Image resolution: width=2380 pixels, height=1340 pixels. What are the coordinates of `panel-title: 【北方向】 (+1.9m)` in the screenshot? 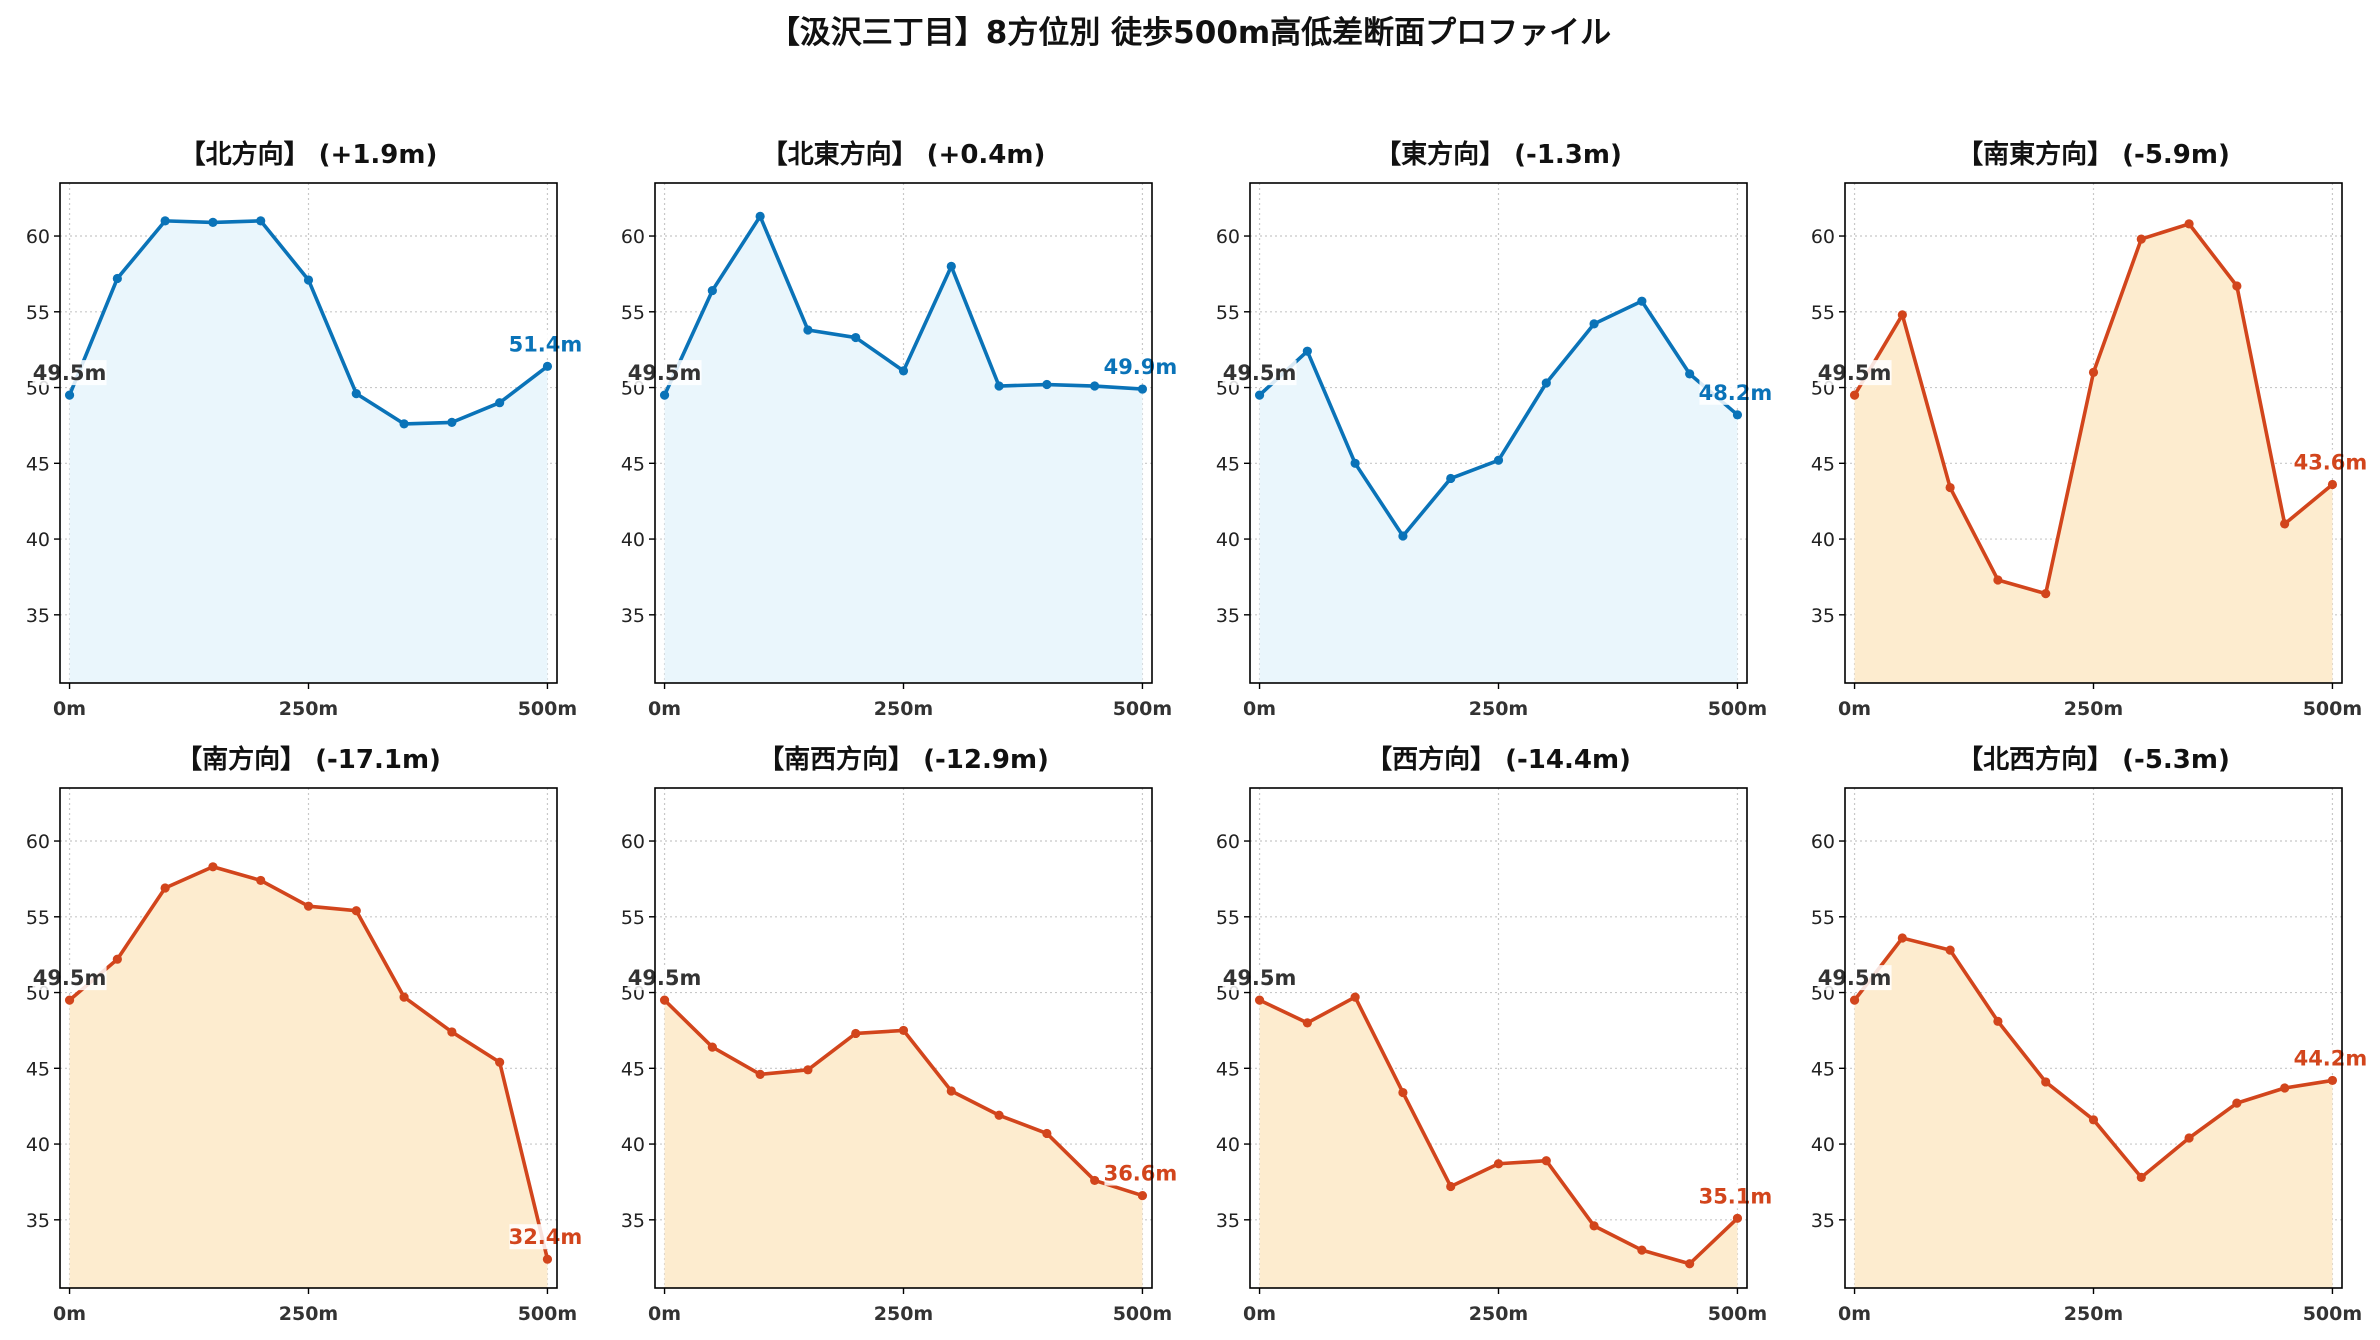 It's located at (309, 154).